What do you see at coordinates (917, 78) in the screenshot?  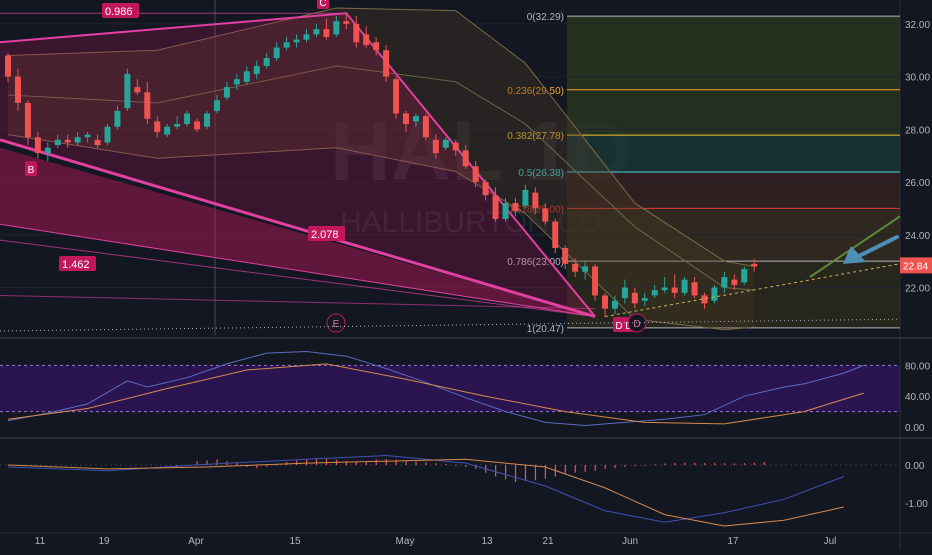 I see `price-axis-label: 30.00` at bounding box center [917, 78].